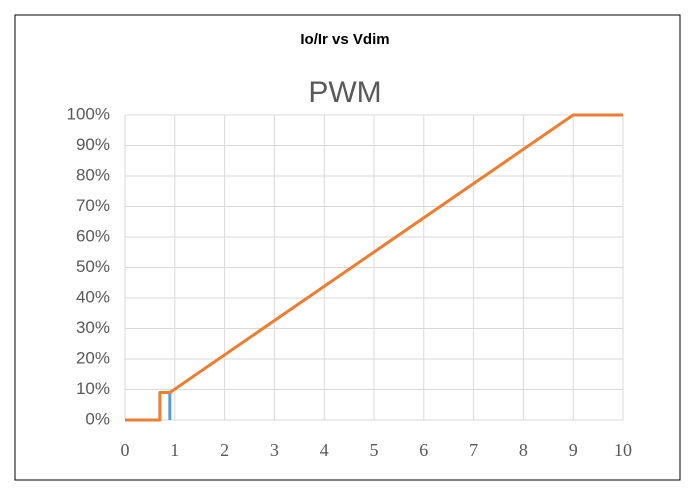  I want to click on chart-title: PWM, so click(344, 92).